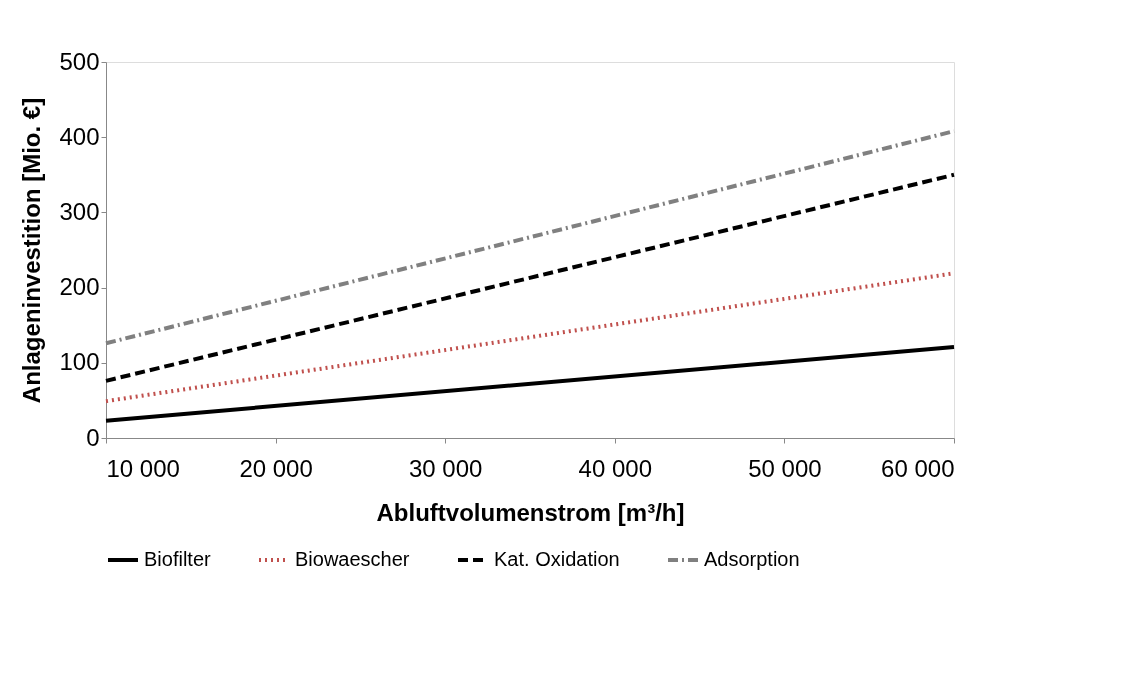  What do you see at coordinates (918, 468) in the screenshot?
I see `x-tick-label: 60 000` at bounding box center [918, 468].